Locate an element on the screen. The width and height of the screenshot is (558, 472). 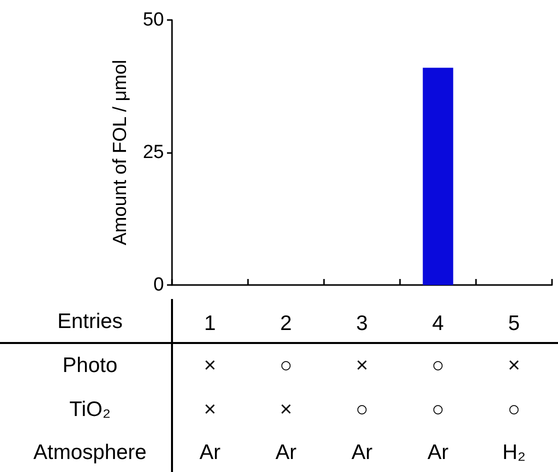
text: TiO₂ is located at coordinates (90, 410).